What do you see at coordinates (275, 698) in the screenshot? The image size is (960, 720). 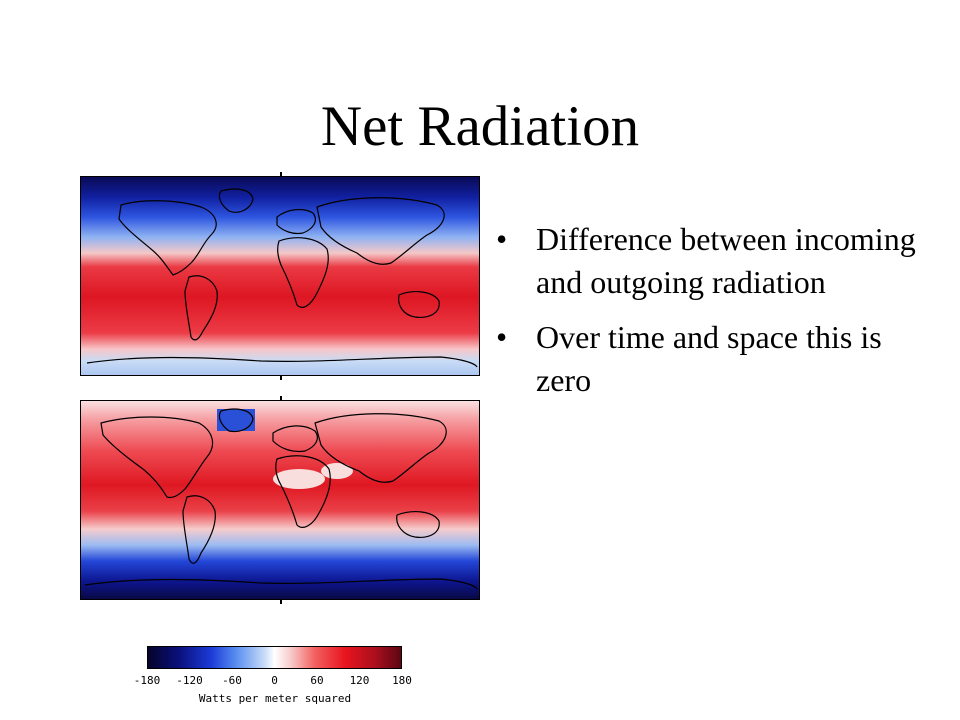 I see `colorbar-unit-label: Watts per meter squared` at bounding box center [275, 698].